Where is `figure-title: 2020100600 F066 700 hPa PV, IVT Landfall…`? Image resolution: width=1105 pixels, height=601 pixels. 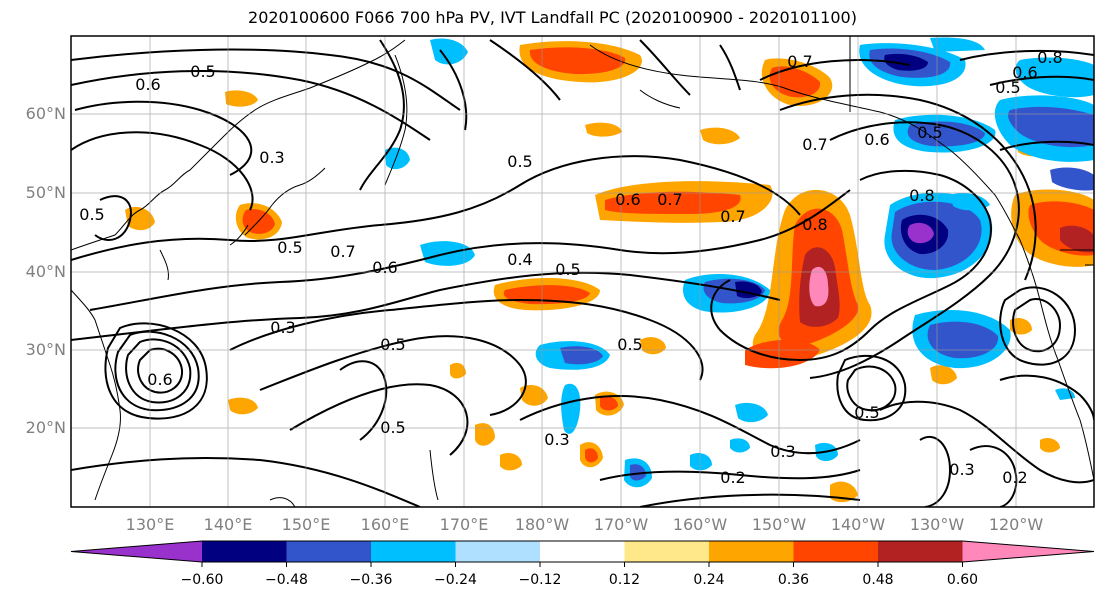
figure-title: 2020100600 F066 700 hPa PV, IVT Landfall… is located at coordinates (552, 17).